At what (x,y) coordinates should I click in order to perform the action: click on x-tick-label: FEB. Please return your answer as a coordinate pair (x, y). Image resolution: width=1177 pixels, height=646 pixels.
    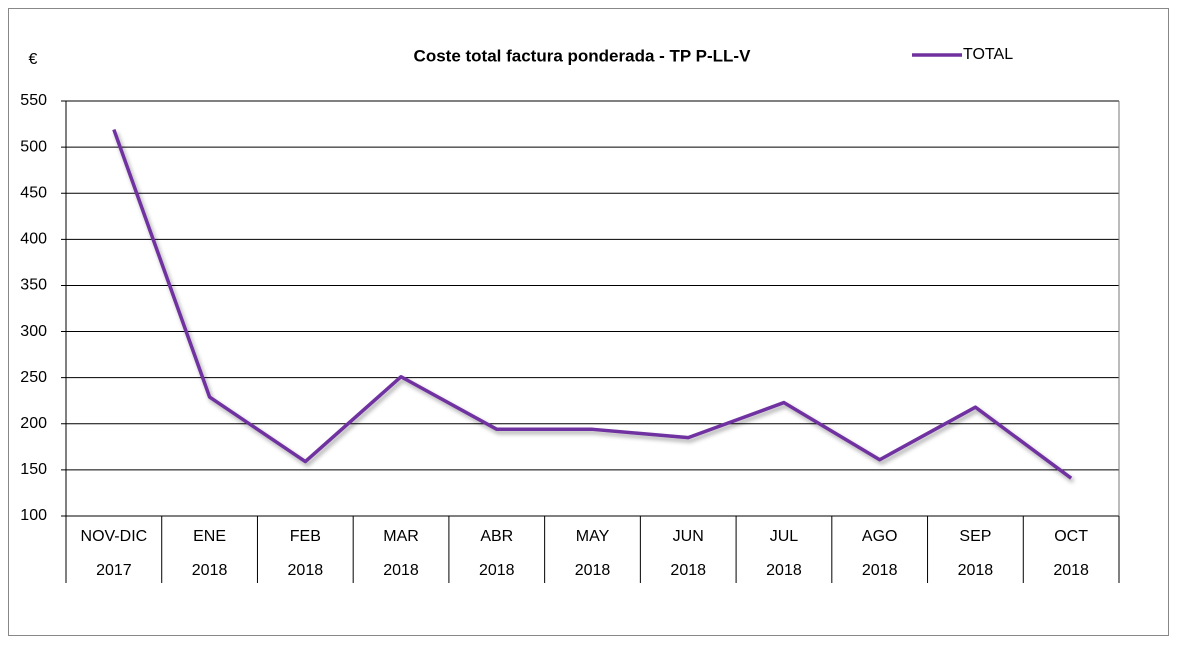
    Looking at the image, I should click on (305, 536).